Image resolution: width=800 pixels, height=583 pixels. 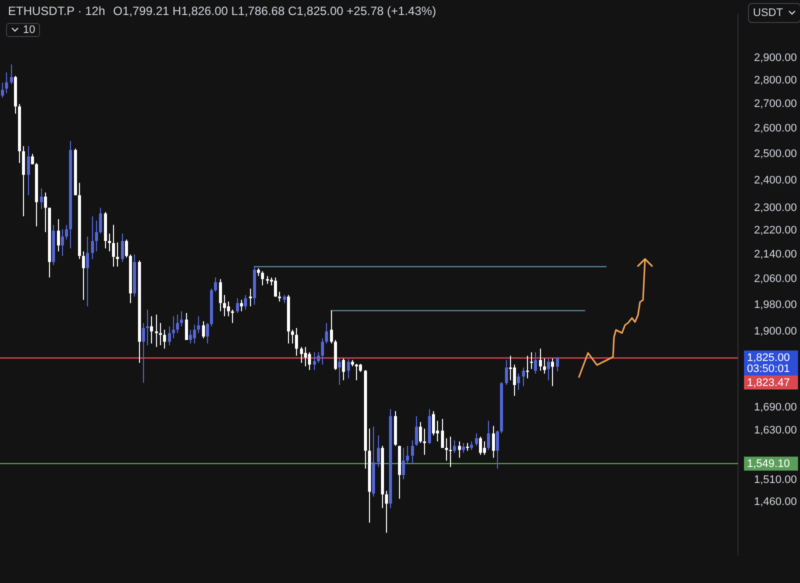 What do you see at coordinates (775, 279) in the screenshot?
I see `y-tick-label: 2,060.00` at bounding box center [775, 279].